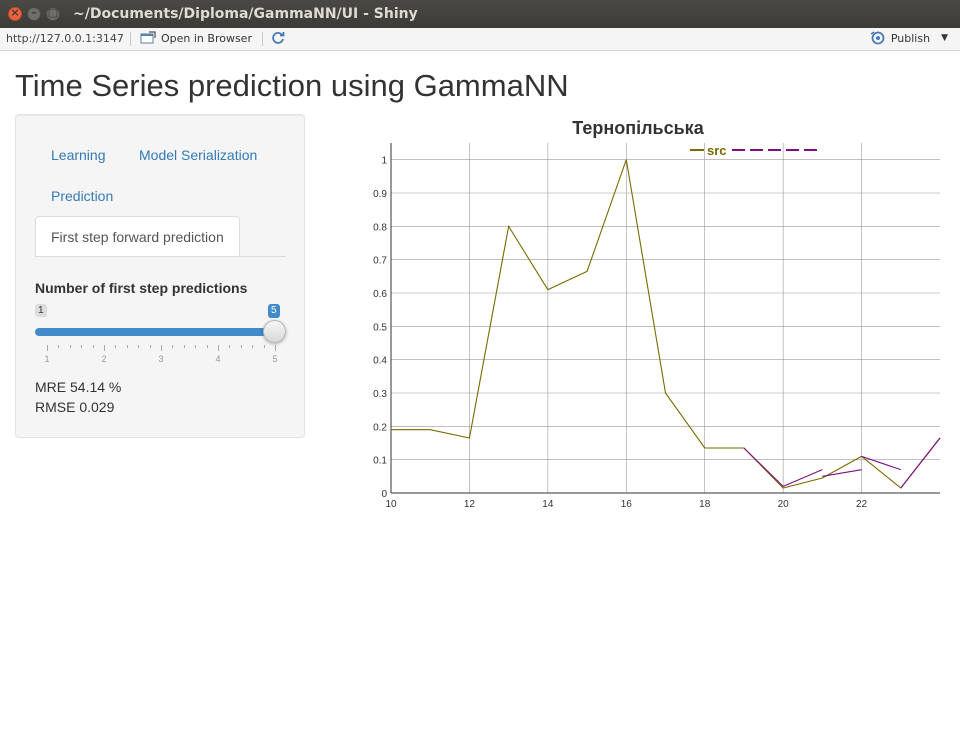  What do you see at coordinates (155, 332) in the screenshot?
I see `slider-track` at bounding box center [155, 332].